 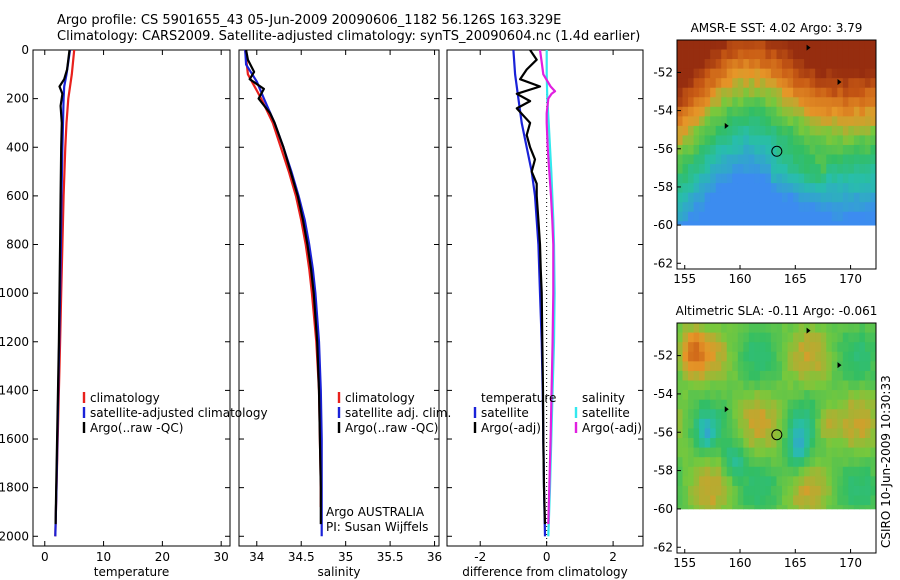 I want to click on map-y-tick-label: -54, so click(x=663, y=394).